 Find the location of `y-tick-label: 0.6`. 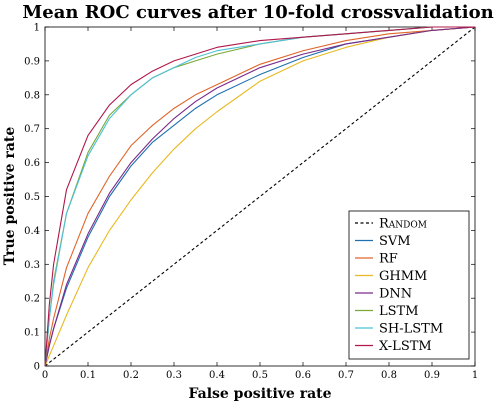

y-tick-label: 0.6 is located at coordinates (32, 163).